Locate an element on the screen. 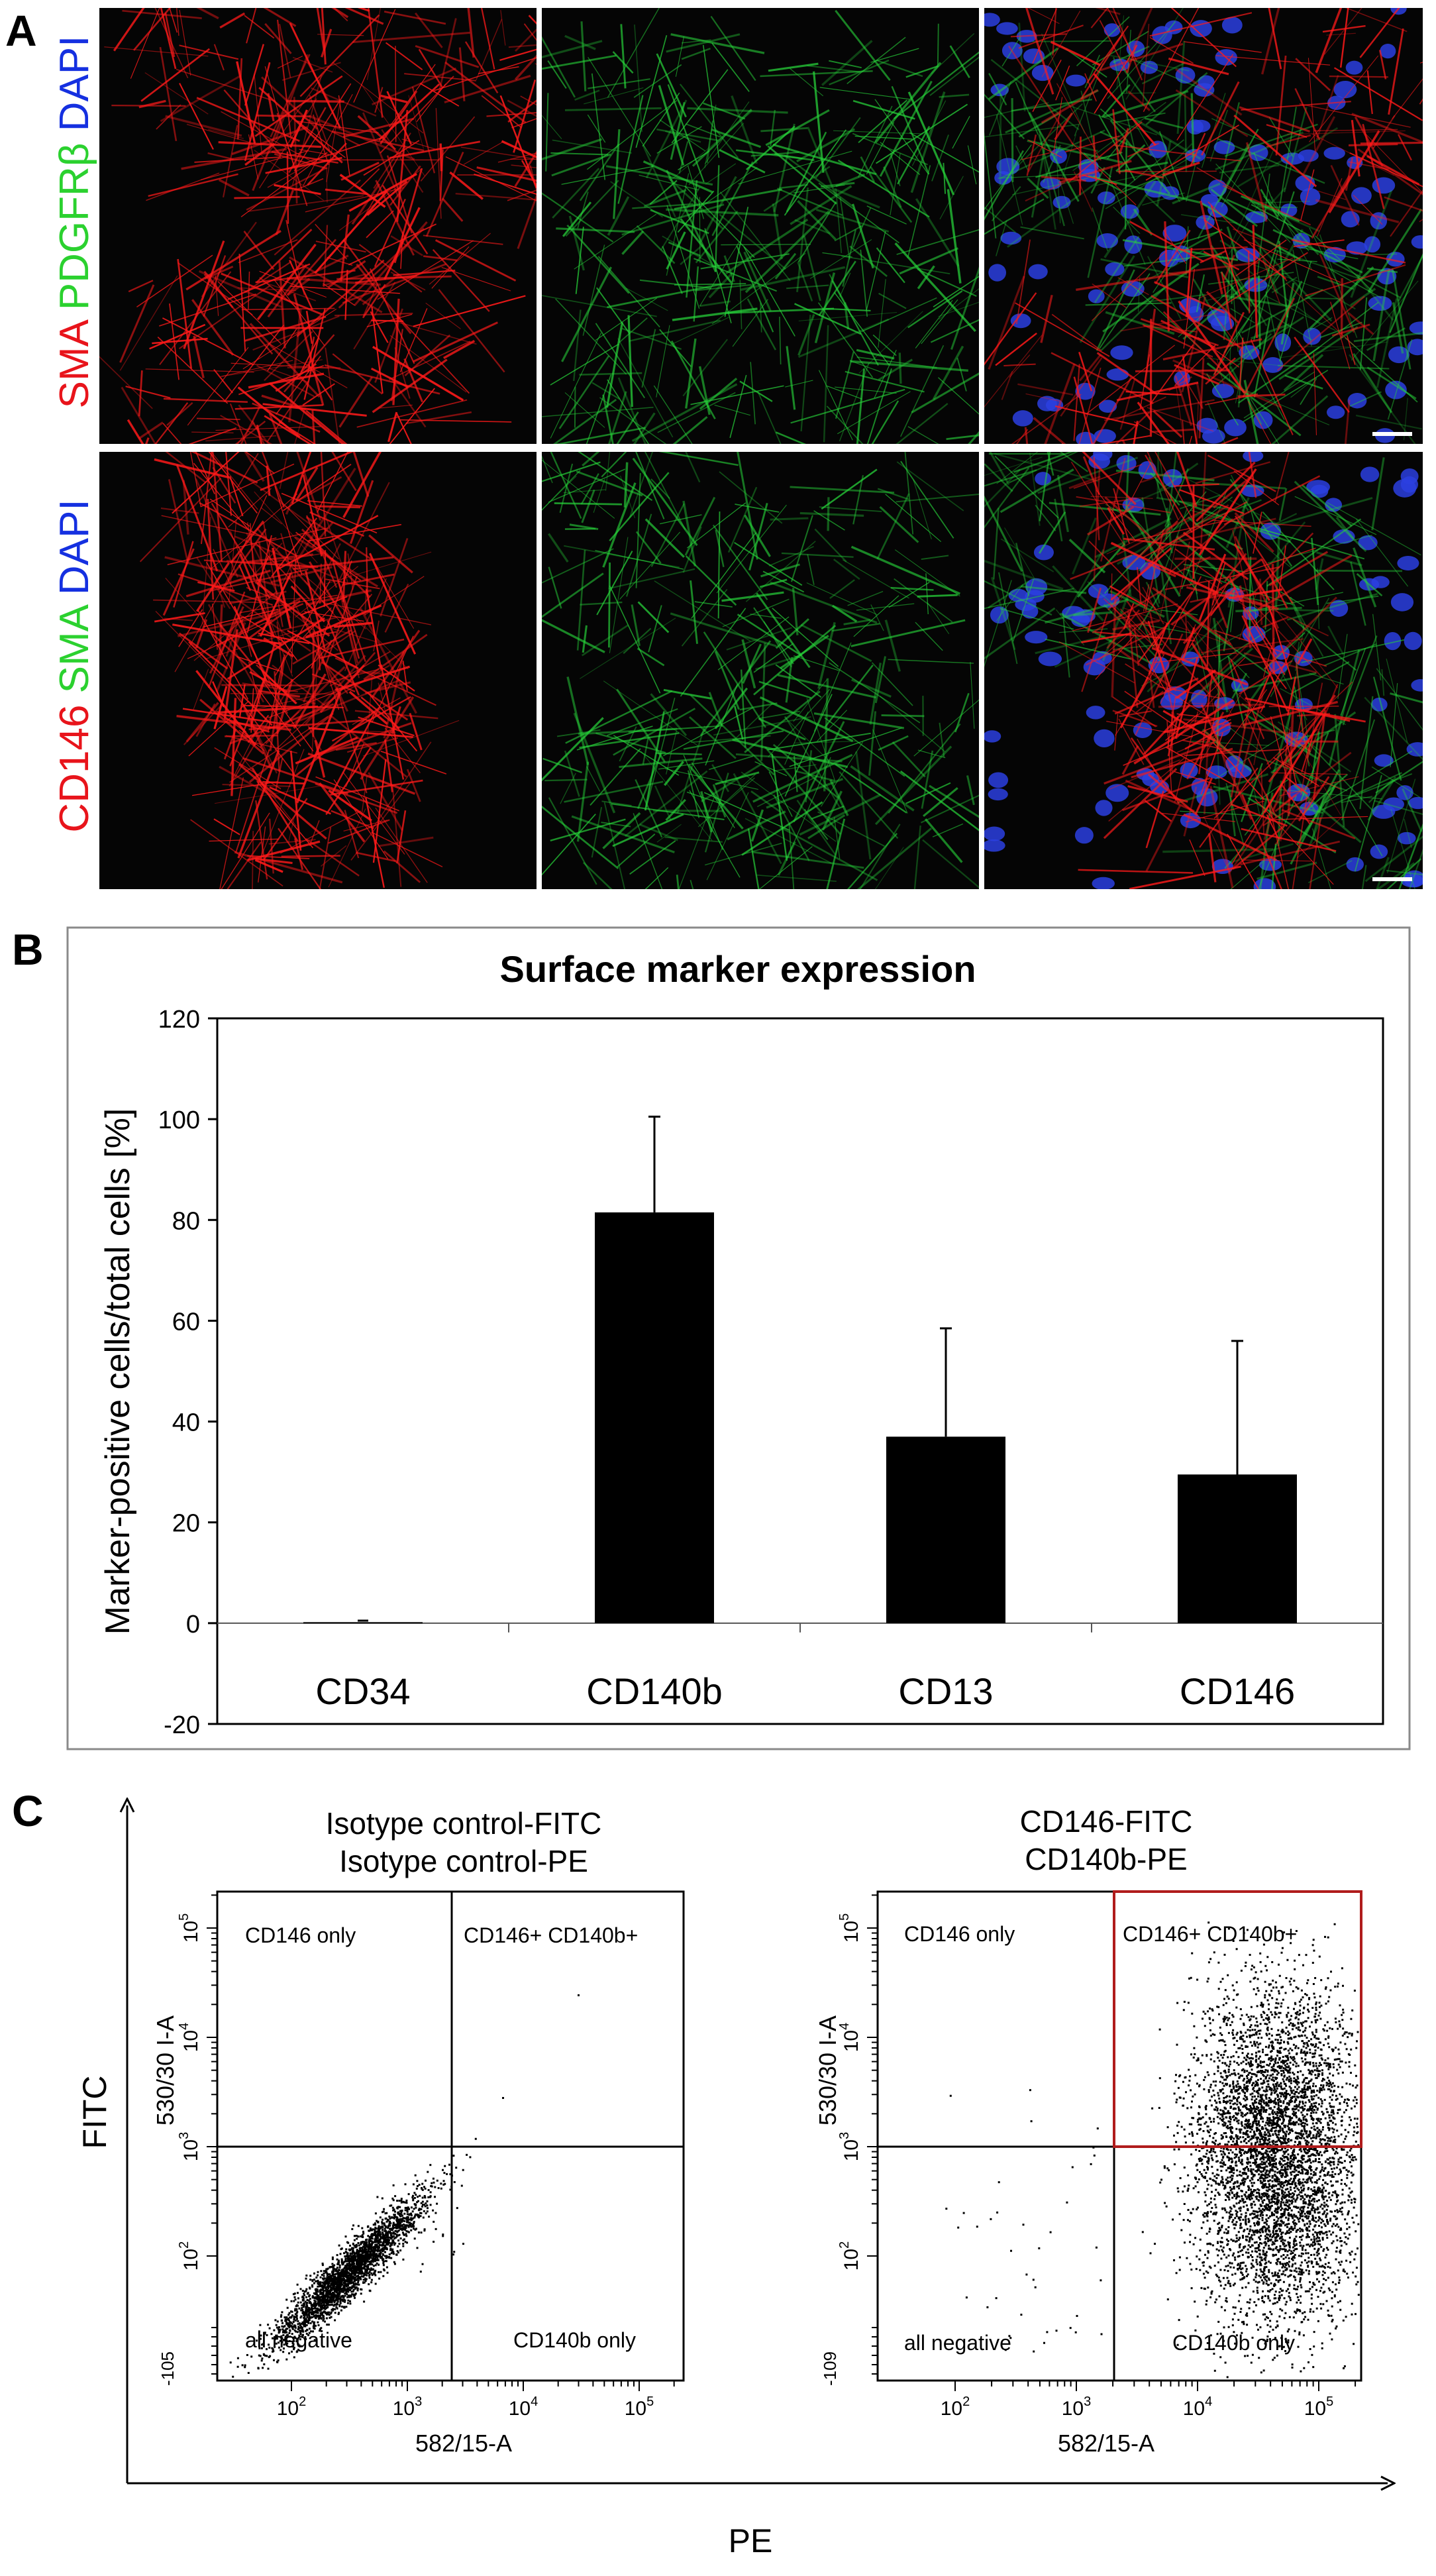 This screenshot has height=2576, width=1436. plot1-axis-ticks: 102 103 104 105 102 103 104 105 is located at coordinates (426, 2157).